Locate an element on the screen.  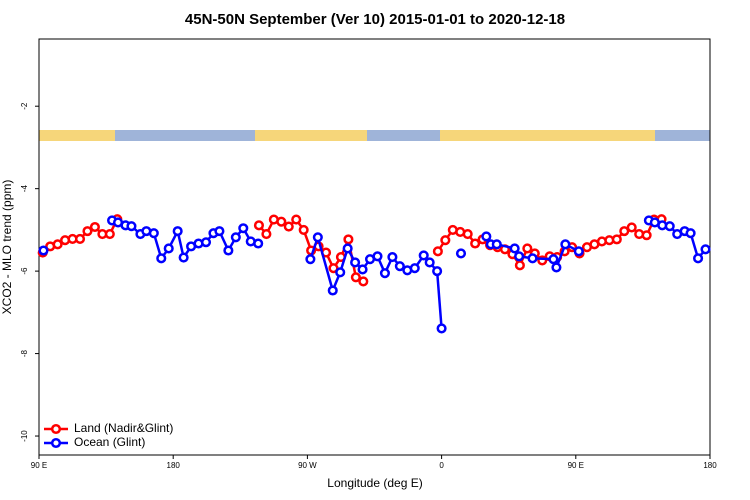
x-tick-label: 0 is located at coordinates (441, 465).